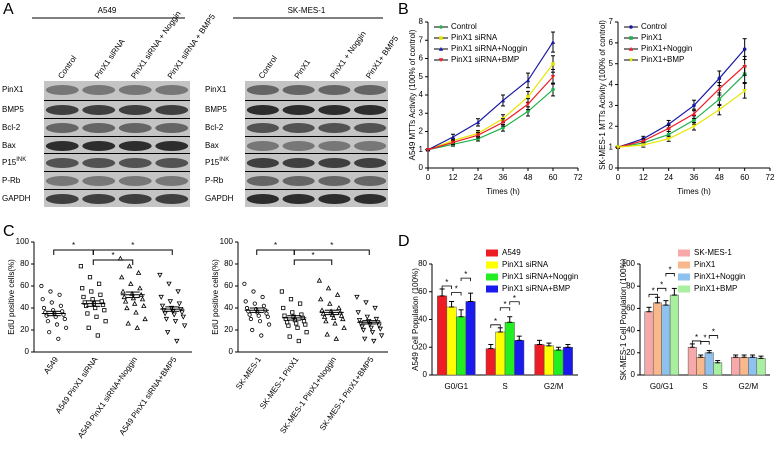  Describe the element at coordinates (14, 162) in the screenshot. I see `protein-label: P15INK` at that location.